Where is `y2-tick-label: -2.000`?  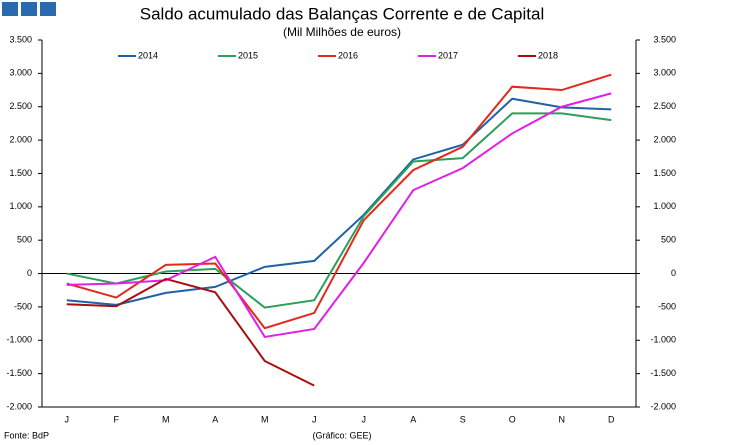 y2-tick-label: -2.000 is located at coordinates (663, 406).